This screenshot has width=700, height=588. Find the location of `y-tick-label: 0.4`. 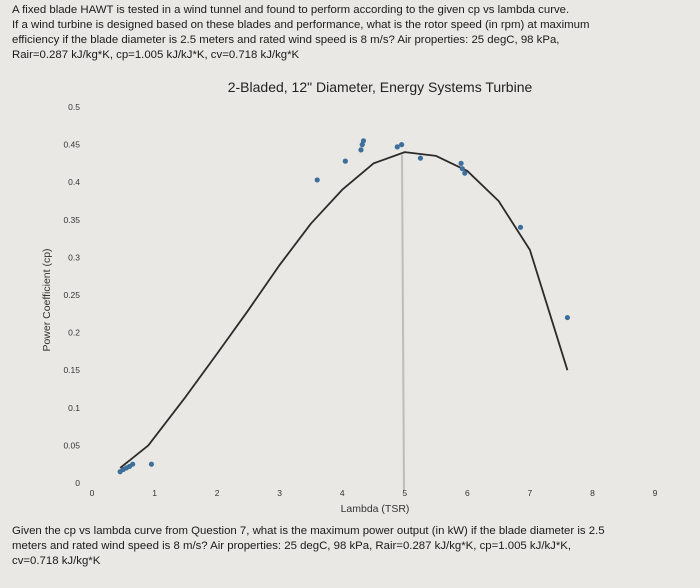

y-tick-label: 0.4 is located at coordinates (74, 182).